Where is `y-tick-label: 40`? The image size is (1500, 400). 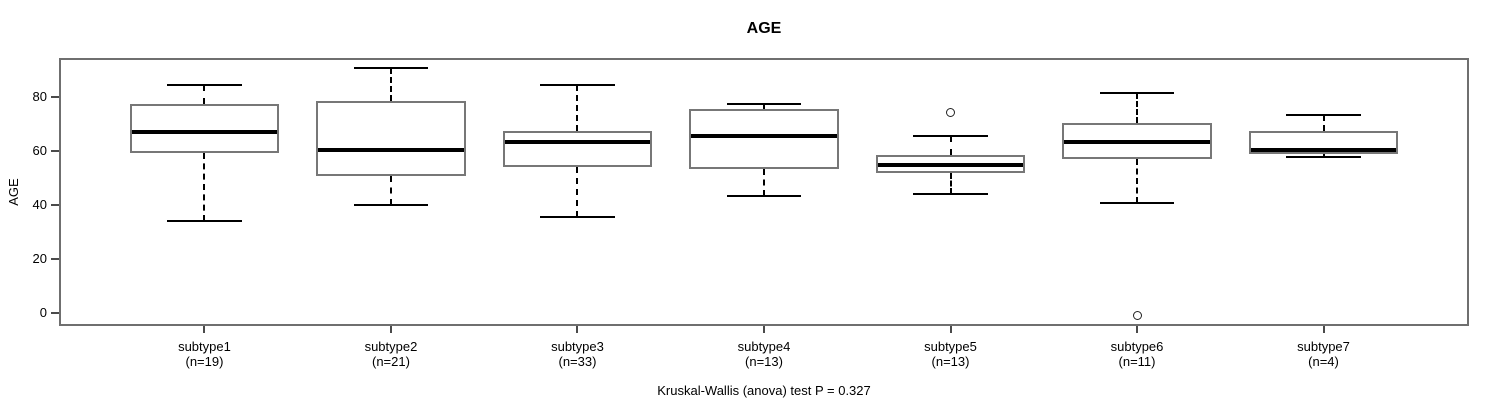 y-tick-label: 40 is located at coordinates (39, 205).